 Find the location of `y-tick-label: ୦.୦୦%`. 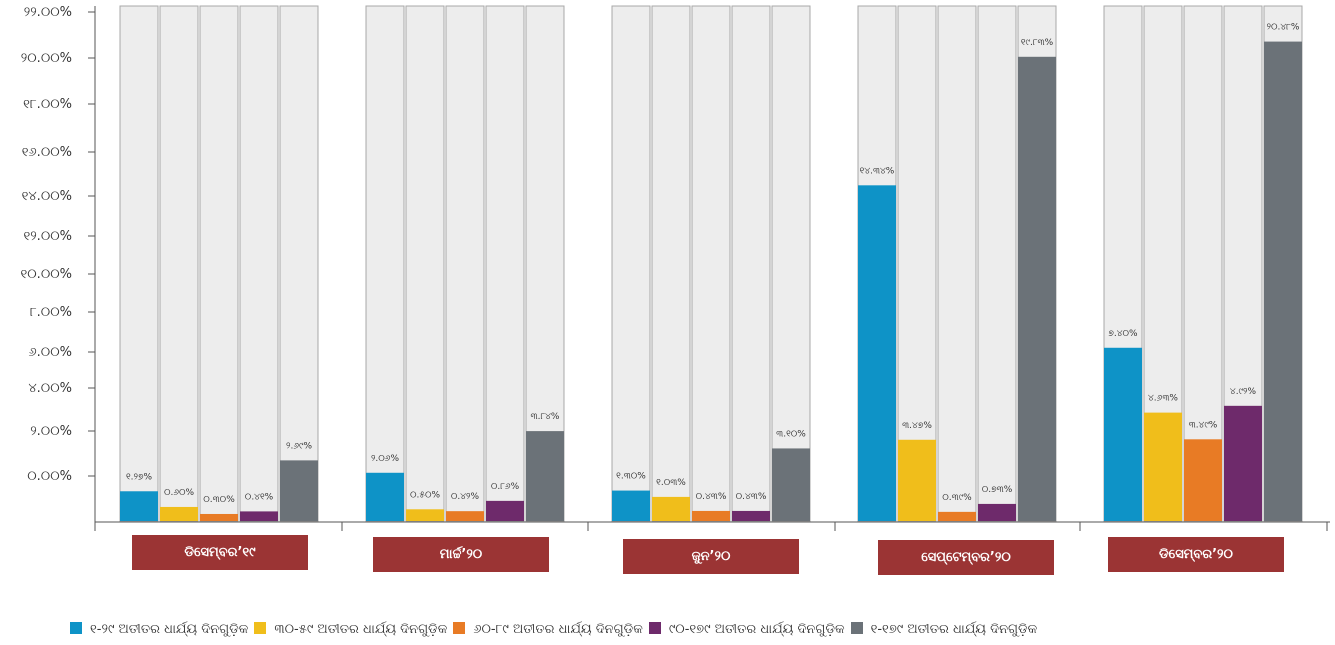

y-tick-label: ୦.୦୦% is located at coordinates (49, 476).